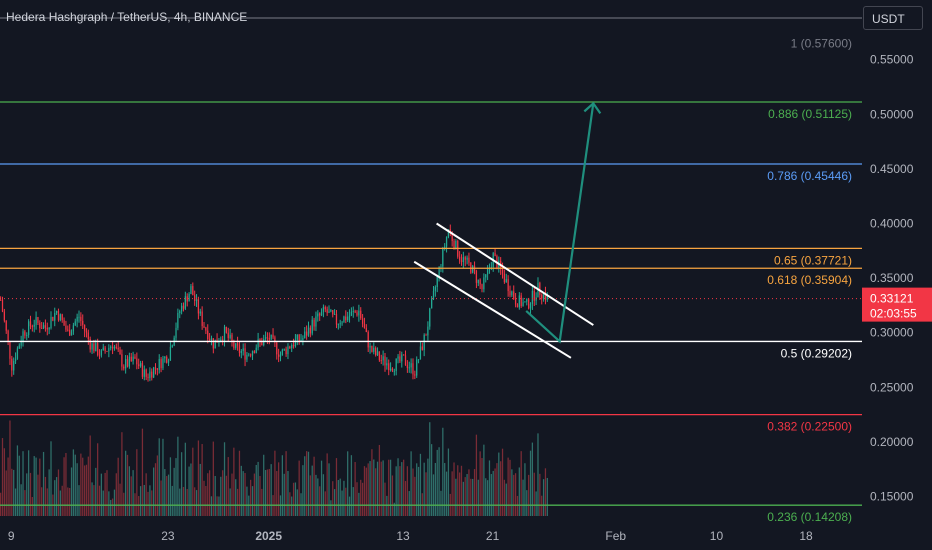 The width and height of the screenshot is (932, 550). What do you see at coordinates (431, 514) in the screenshot?
I see `fib-level-0-236: 0.236 (0.14208)` at bounding box center [431, 514].